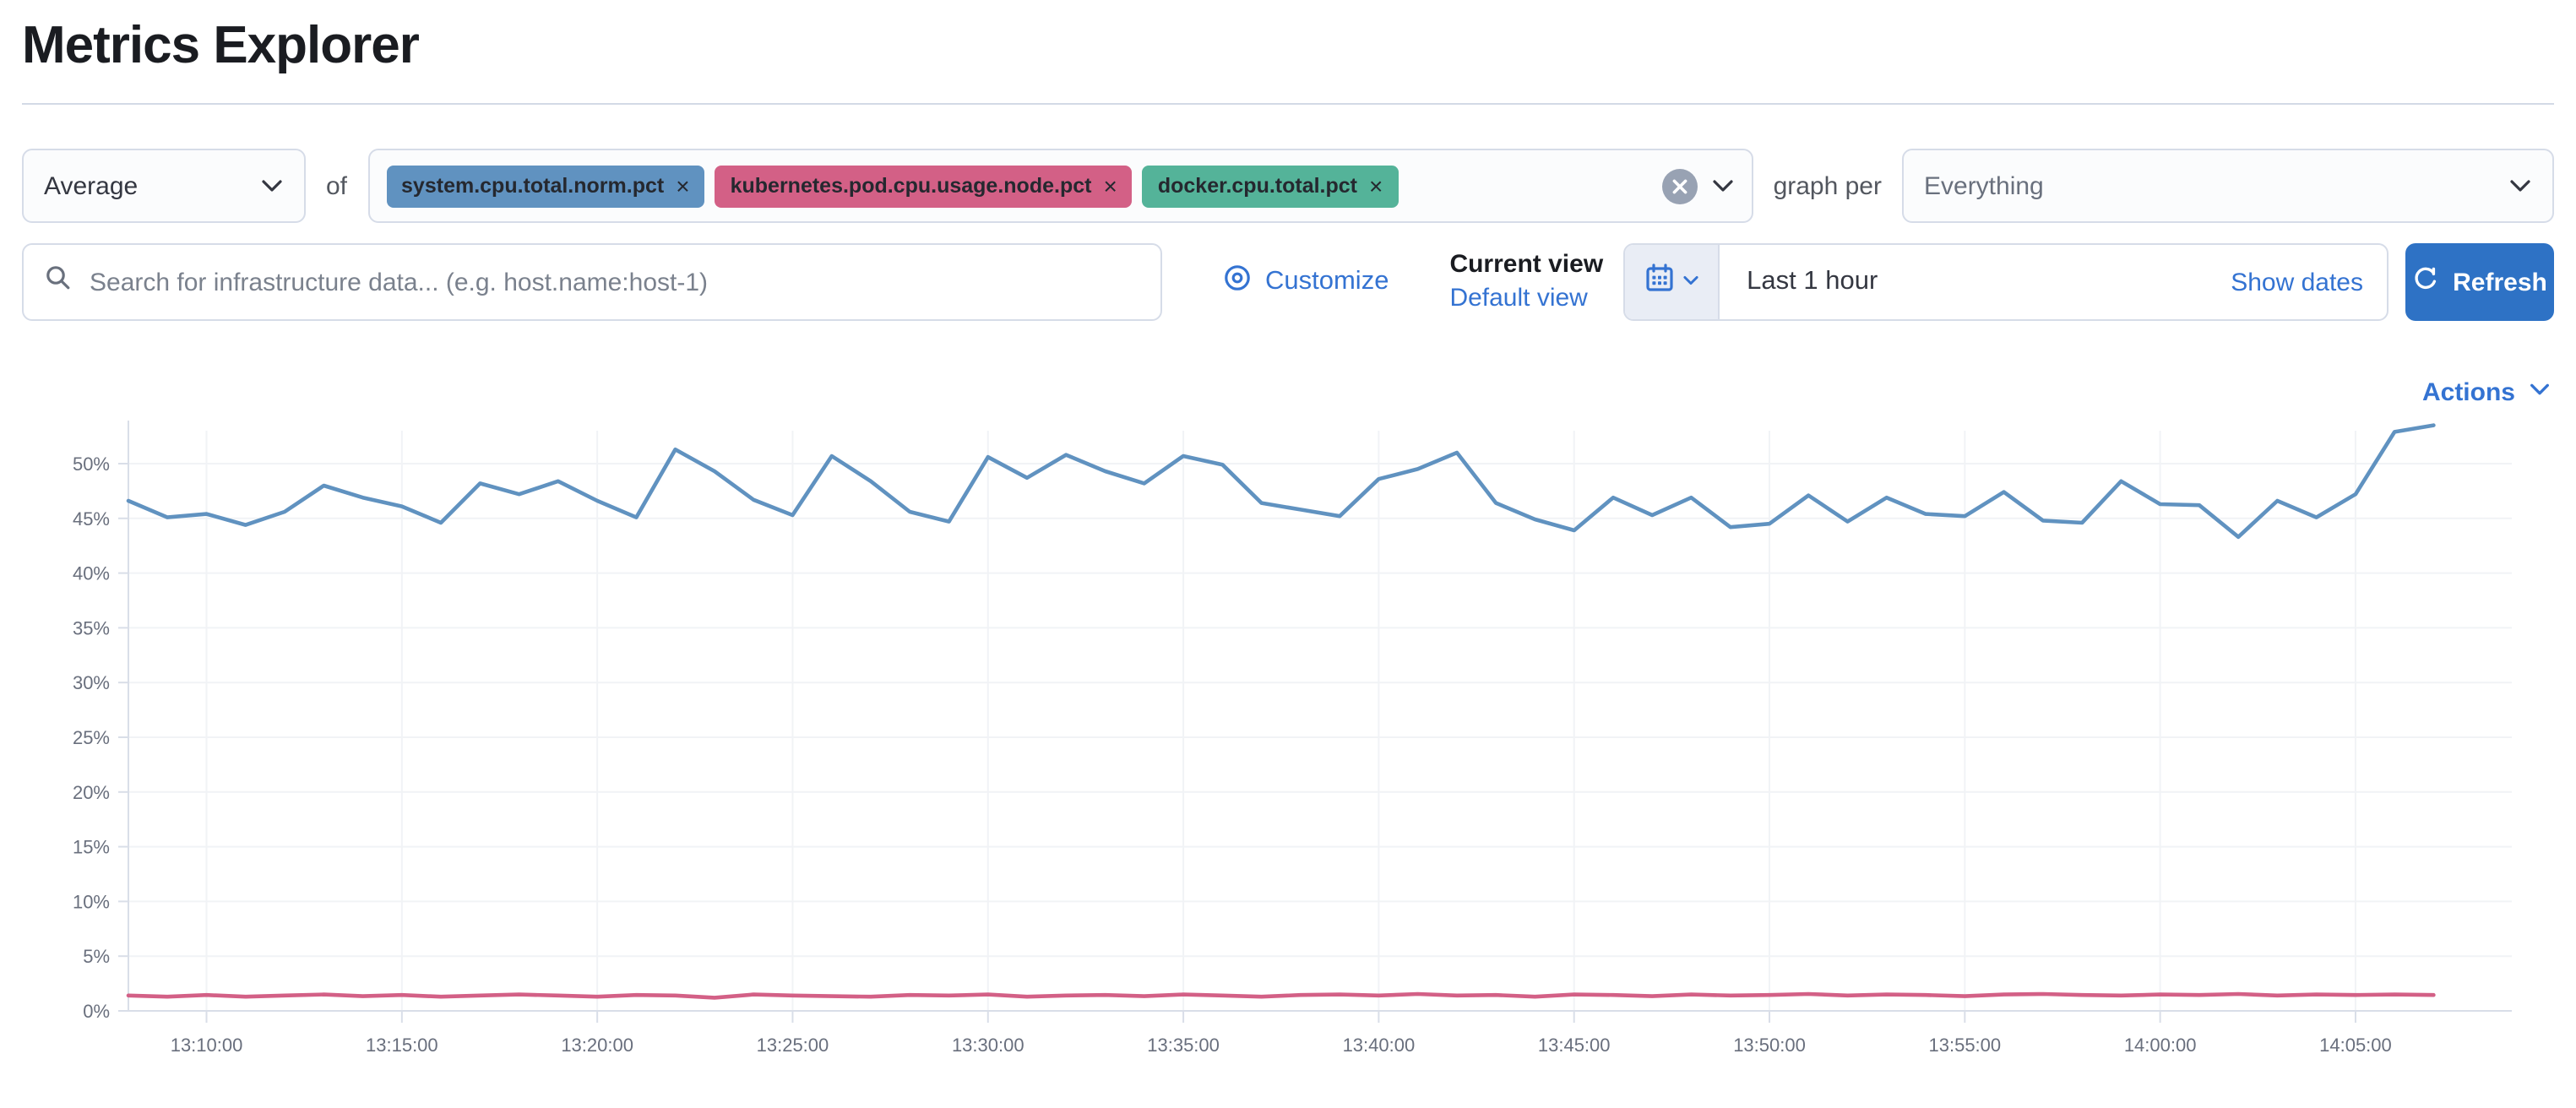  What do you see at coordinates (91, 847) in the screenshot?
I see `svg-text: 15%` at bounding box center [91, 847].